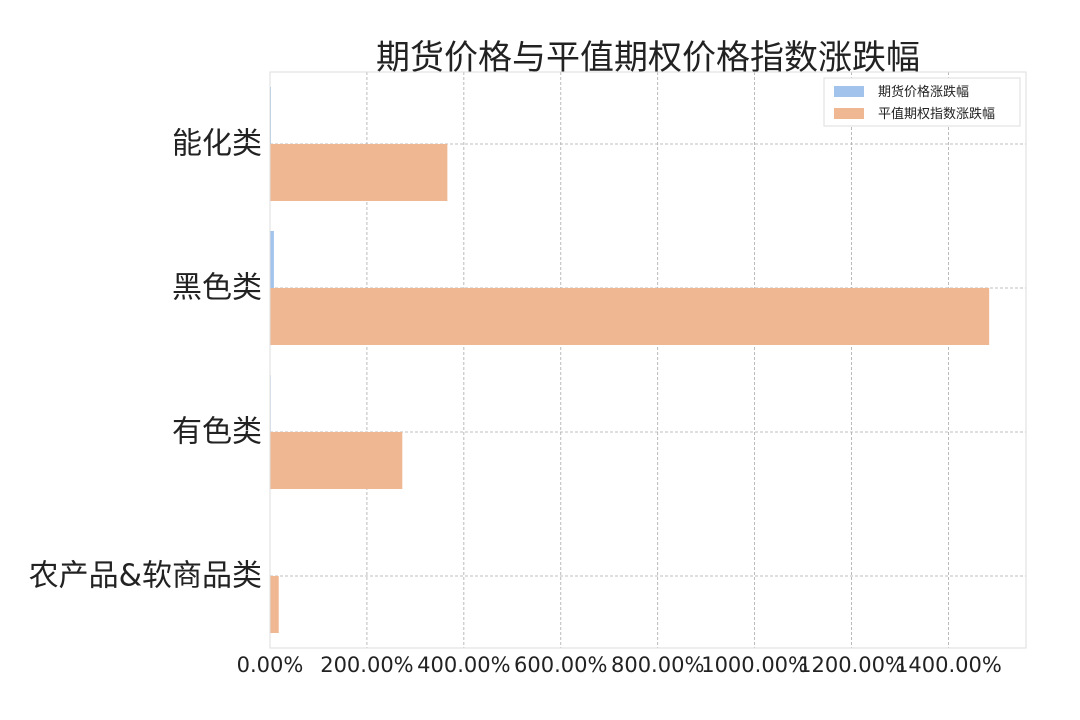  Describe the element at coordinates (217, 432) in the screenshot. I see `category-label: 有色类` at that location.